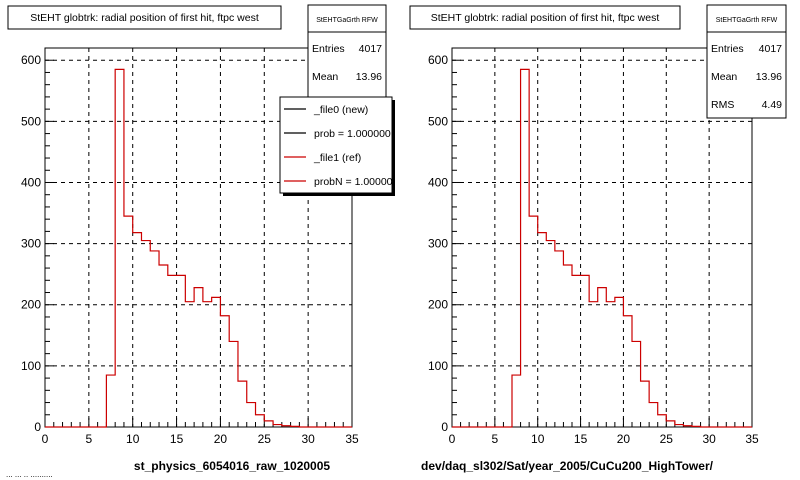 The image size is (800, 480). Describe the element at coordinates (337, 158) in the screenshot. I see `legend-label: _file1 (ref)` at that location.